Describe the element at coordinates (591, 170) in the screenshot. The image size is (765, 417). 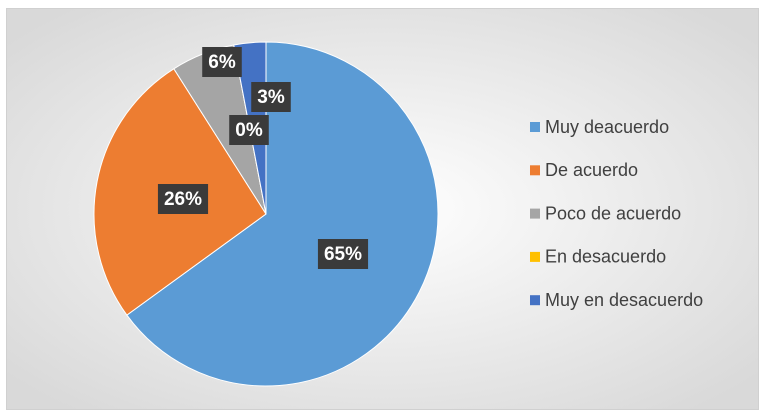
I see `legend-label: De acuerdo` at that location.